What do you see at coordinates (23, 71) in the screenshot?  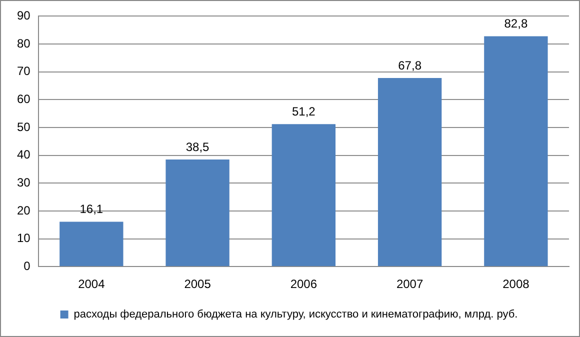 I see `y-tick-label: 70` at bounding box center [23, 71].